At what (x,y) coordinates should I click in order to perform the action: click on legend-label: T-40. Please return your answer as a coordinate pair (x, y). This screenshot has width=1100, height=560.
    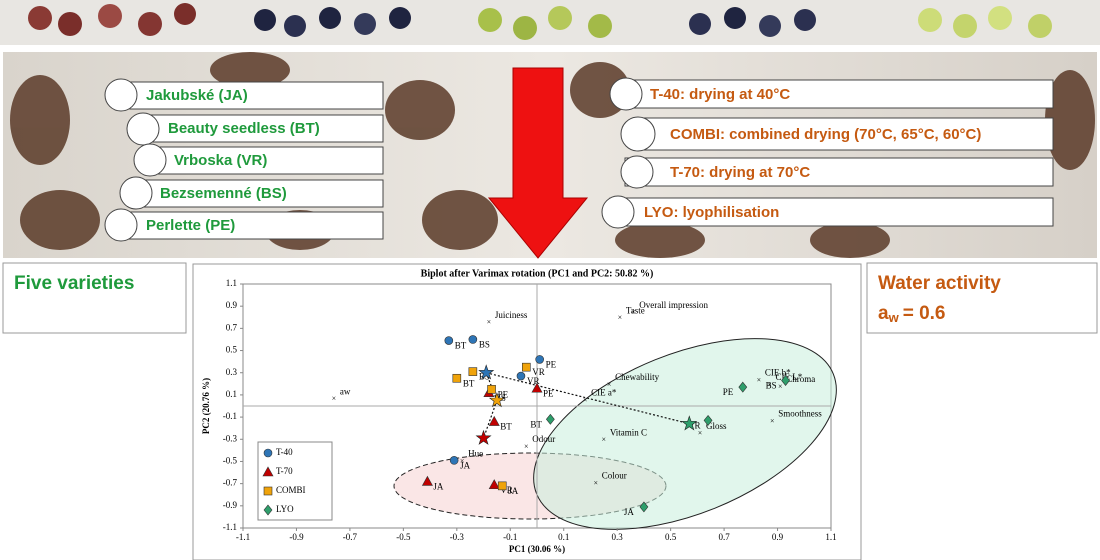
    Looking at the image, I should click on (284, 452).